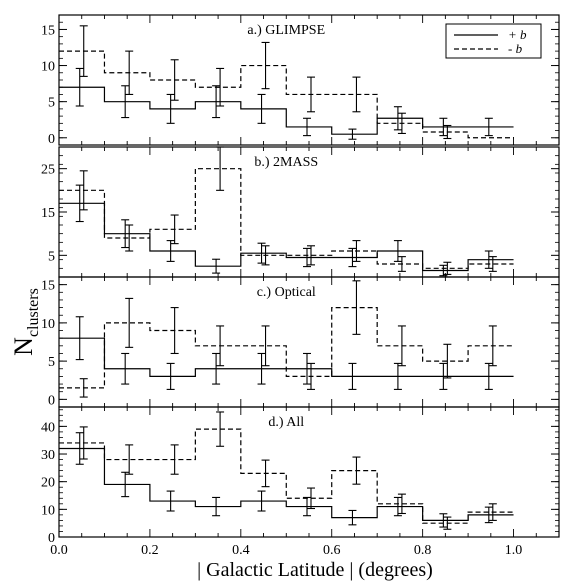  Describe the element at coordinates (150, 550) in the screenshot. I see `x-tick-label: 0.2` at that location.